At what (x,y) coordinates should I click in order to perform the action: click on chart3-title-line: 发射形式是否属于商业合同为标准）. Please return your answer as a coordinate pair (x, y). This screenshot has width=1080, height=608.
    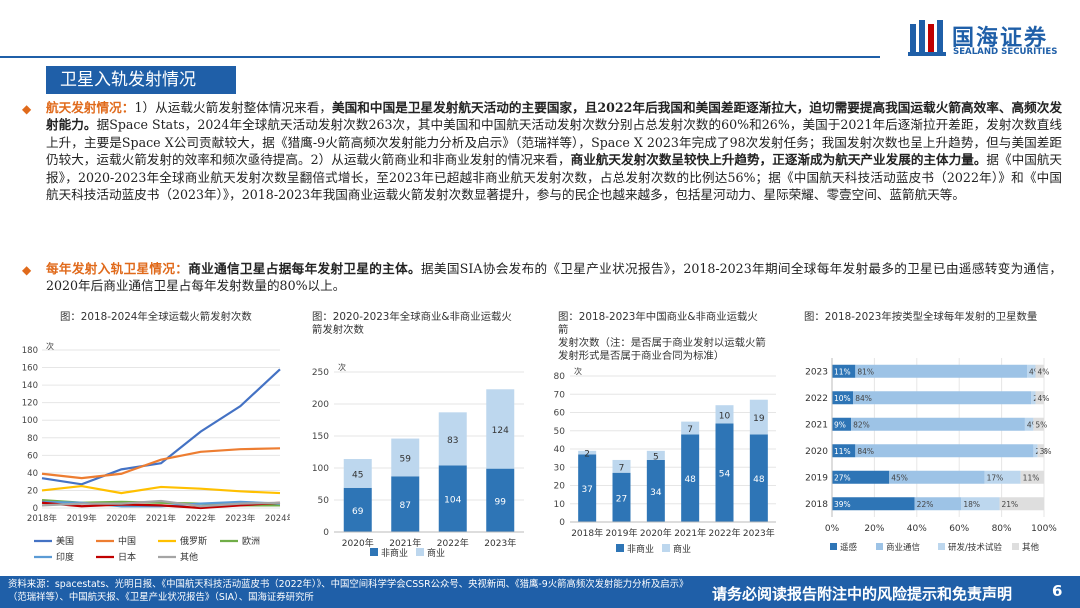
    Looking at the image, I should click on (641, 356).